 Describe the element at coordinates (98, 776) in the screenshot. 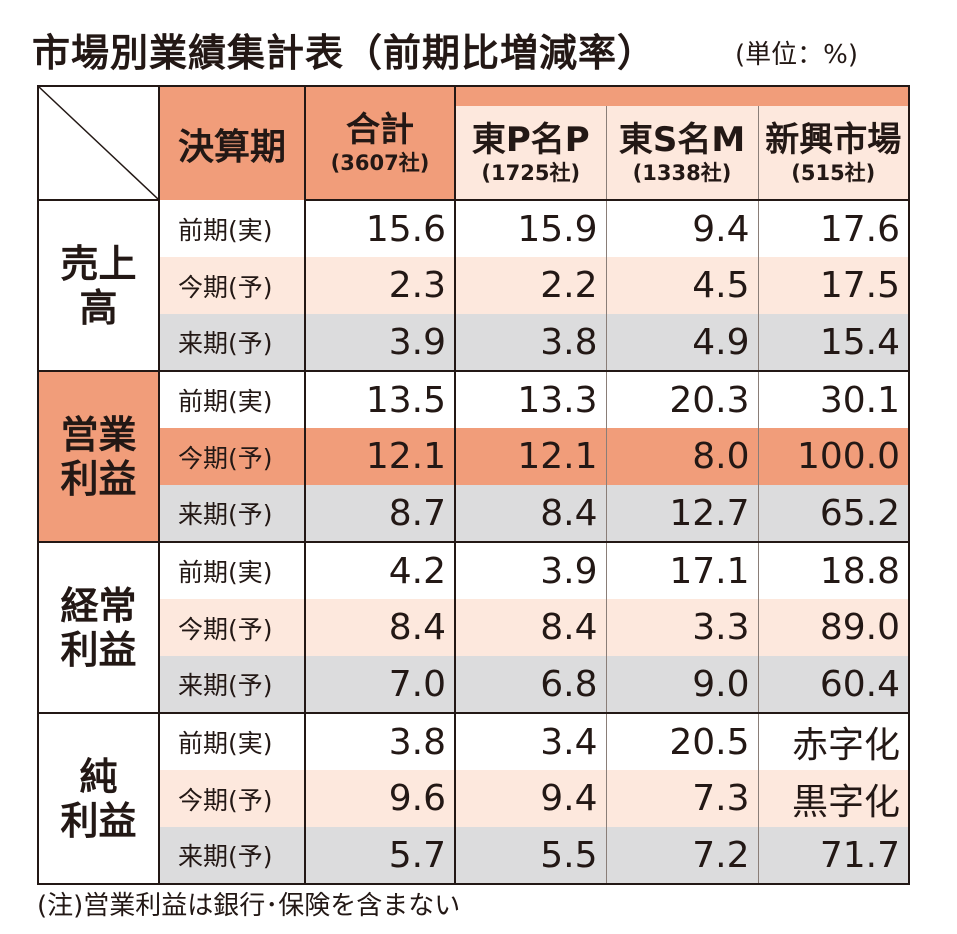

I see `category-line: 純` at that location.